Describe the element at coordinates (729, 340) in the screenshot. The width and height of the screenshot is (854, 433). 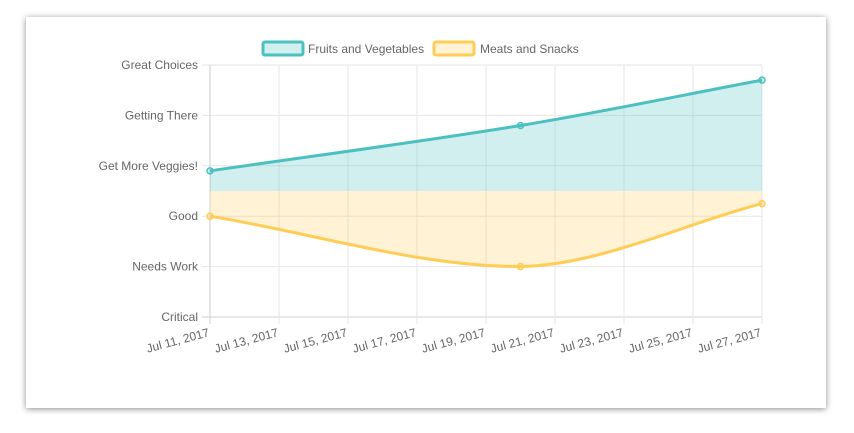
I see `x-tick-label: Jul 27, 2017` at that location.